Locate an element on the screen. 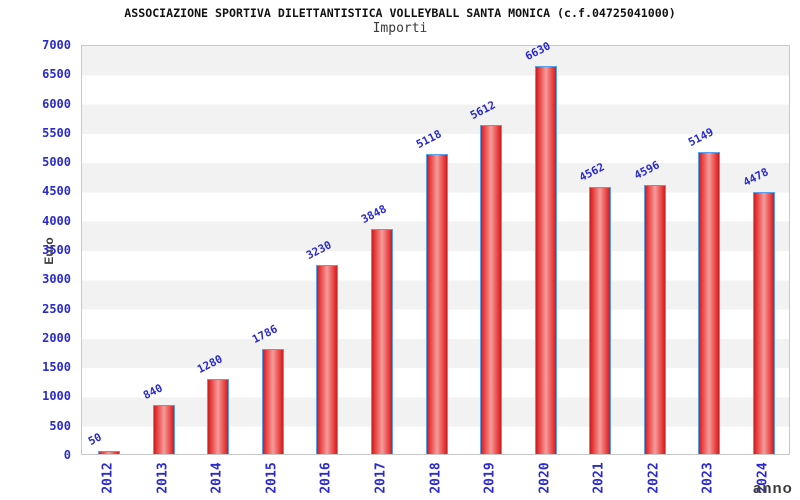 This screenshot has height=500, width=800. y-tick-label: 0 is located at coordinates (67, 455).